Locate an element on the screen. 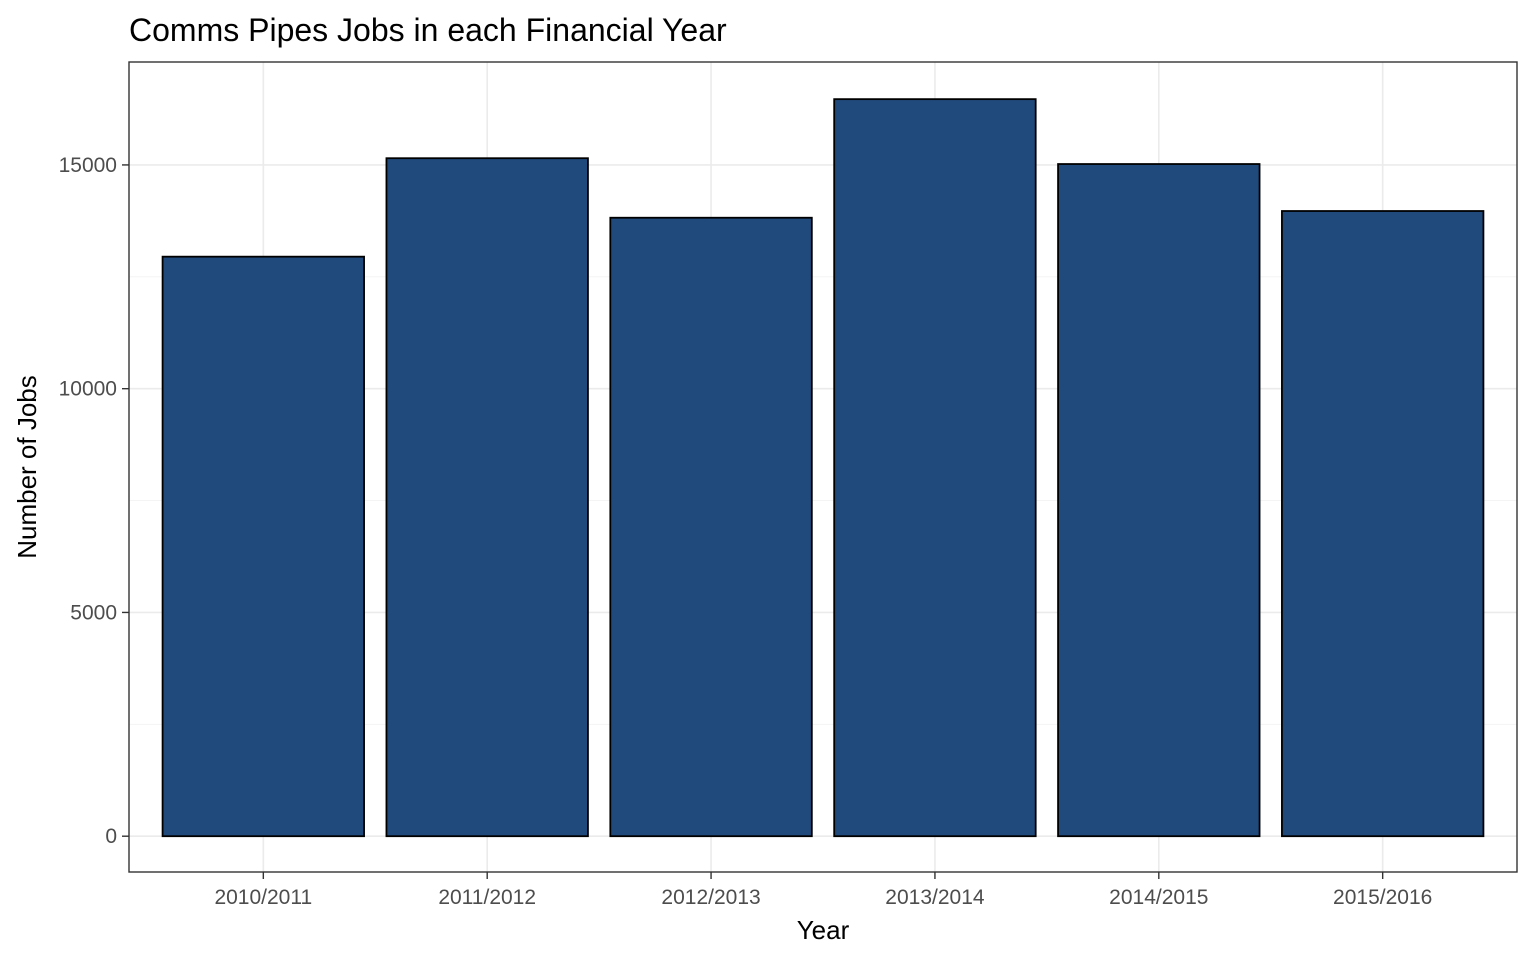  x-tick-label: 2015/2016 is located at coordinates (1382, 897).